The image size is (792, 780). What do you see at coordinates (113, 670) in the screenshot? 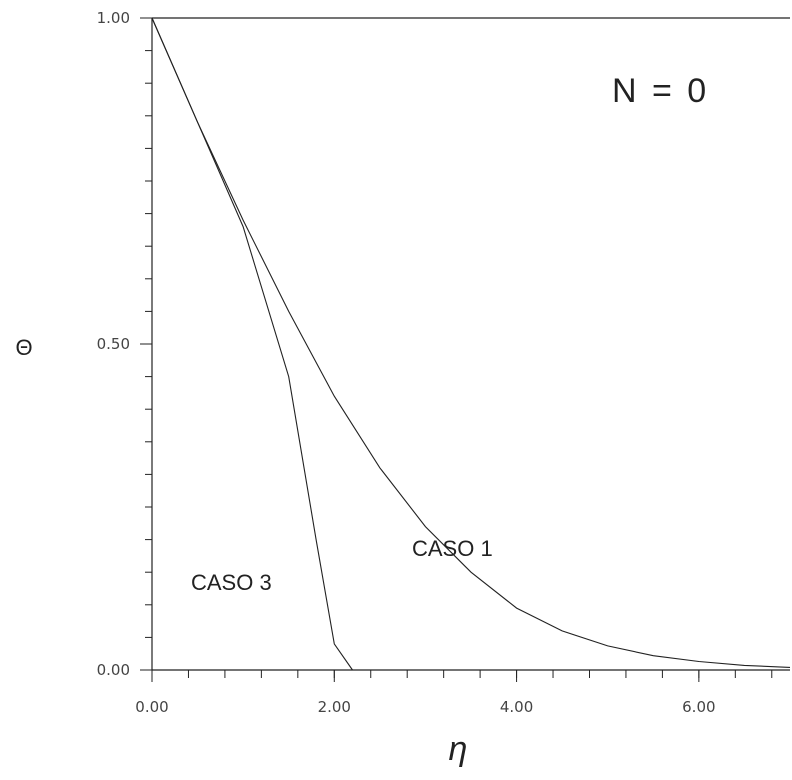
I see `y-tick-label: 0.00` at bounding box center [113, 670].